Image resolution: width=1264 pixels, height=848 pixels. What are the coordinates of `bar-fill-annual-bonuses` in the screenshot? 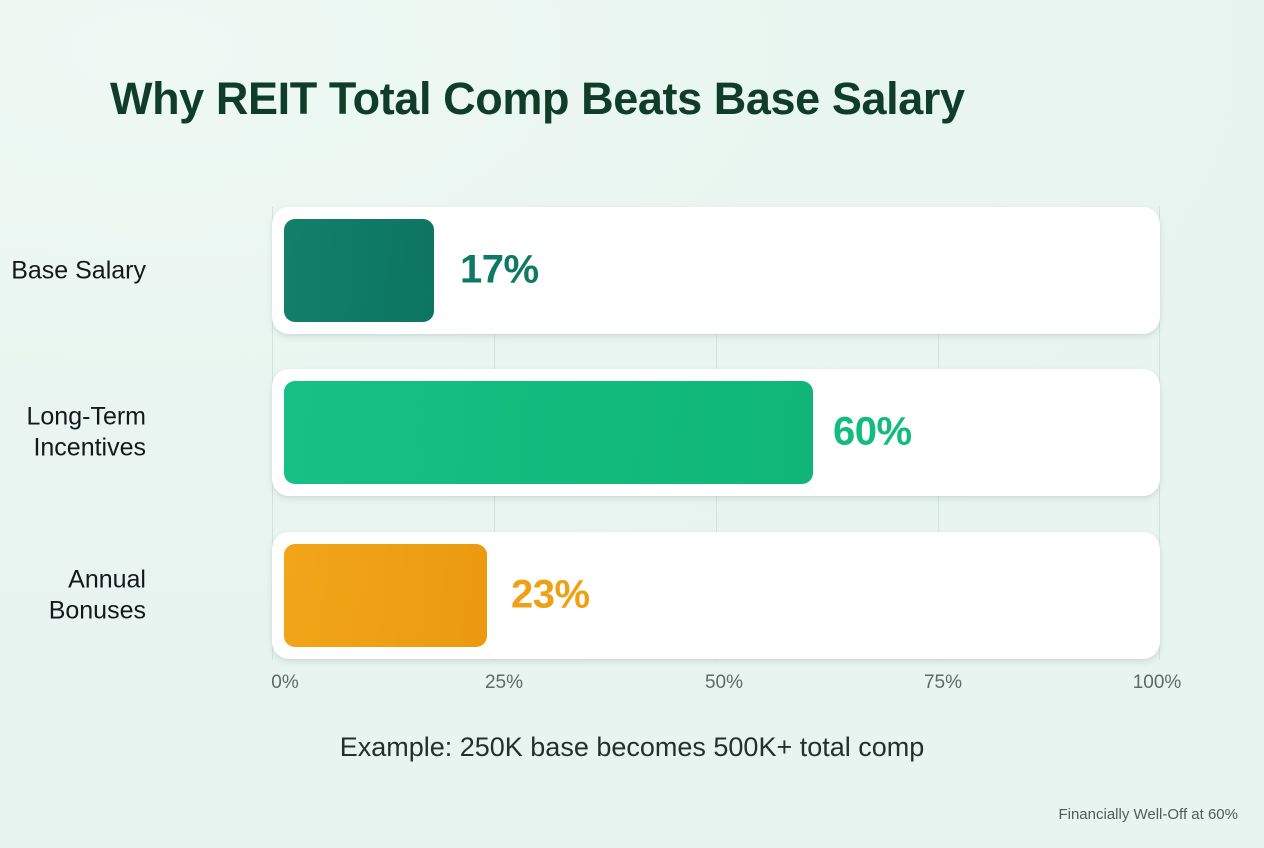 It's located at (385, 595).